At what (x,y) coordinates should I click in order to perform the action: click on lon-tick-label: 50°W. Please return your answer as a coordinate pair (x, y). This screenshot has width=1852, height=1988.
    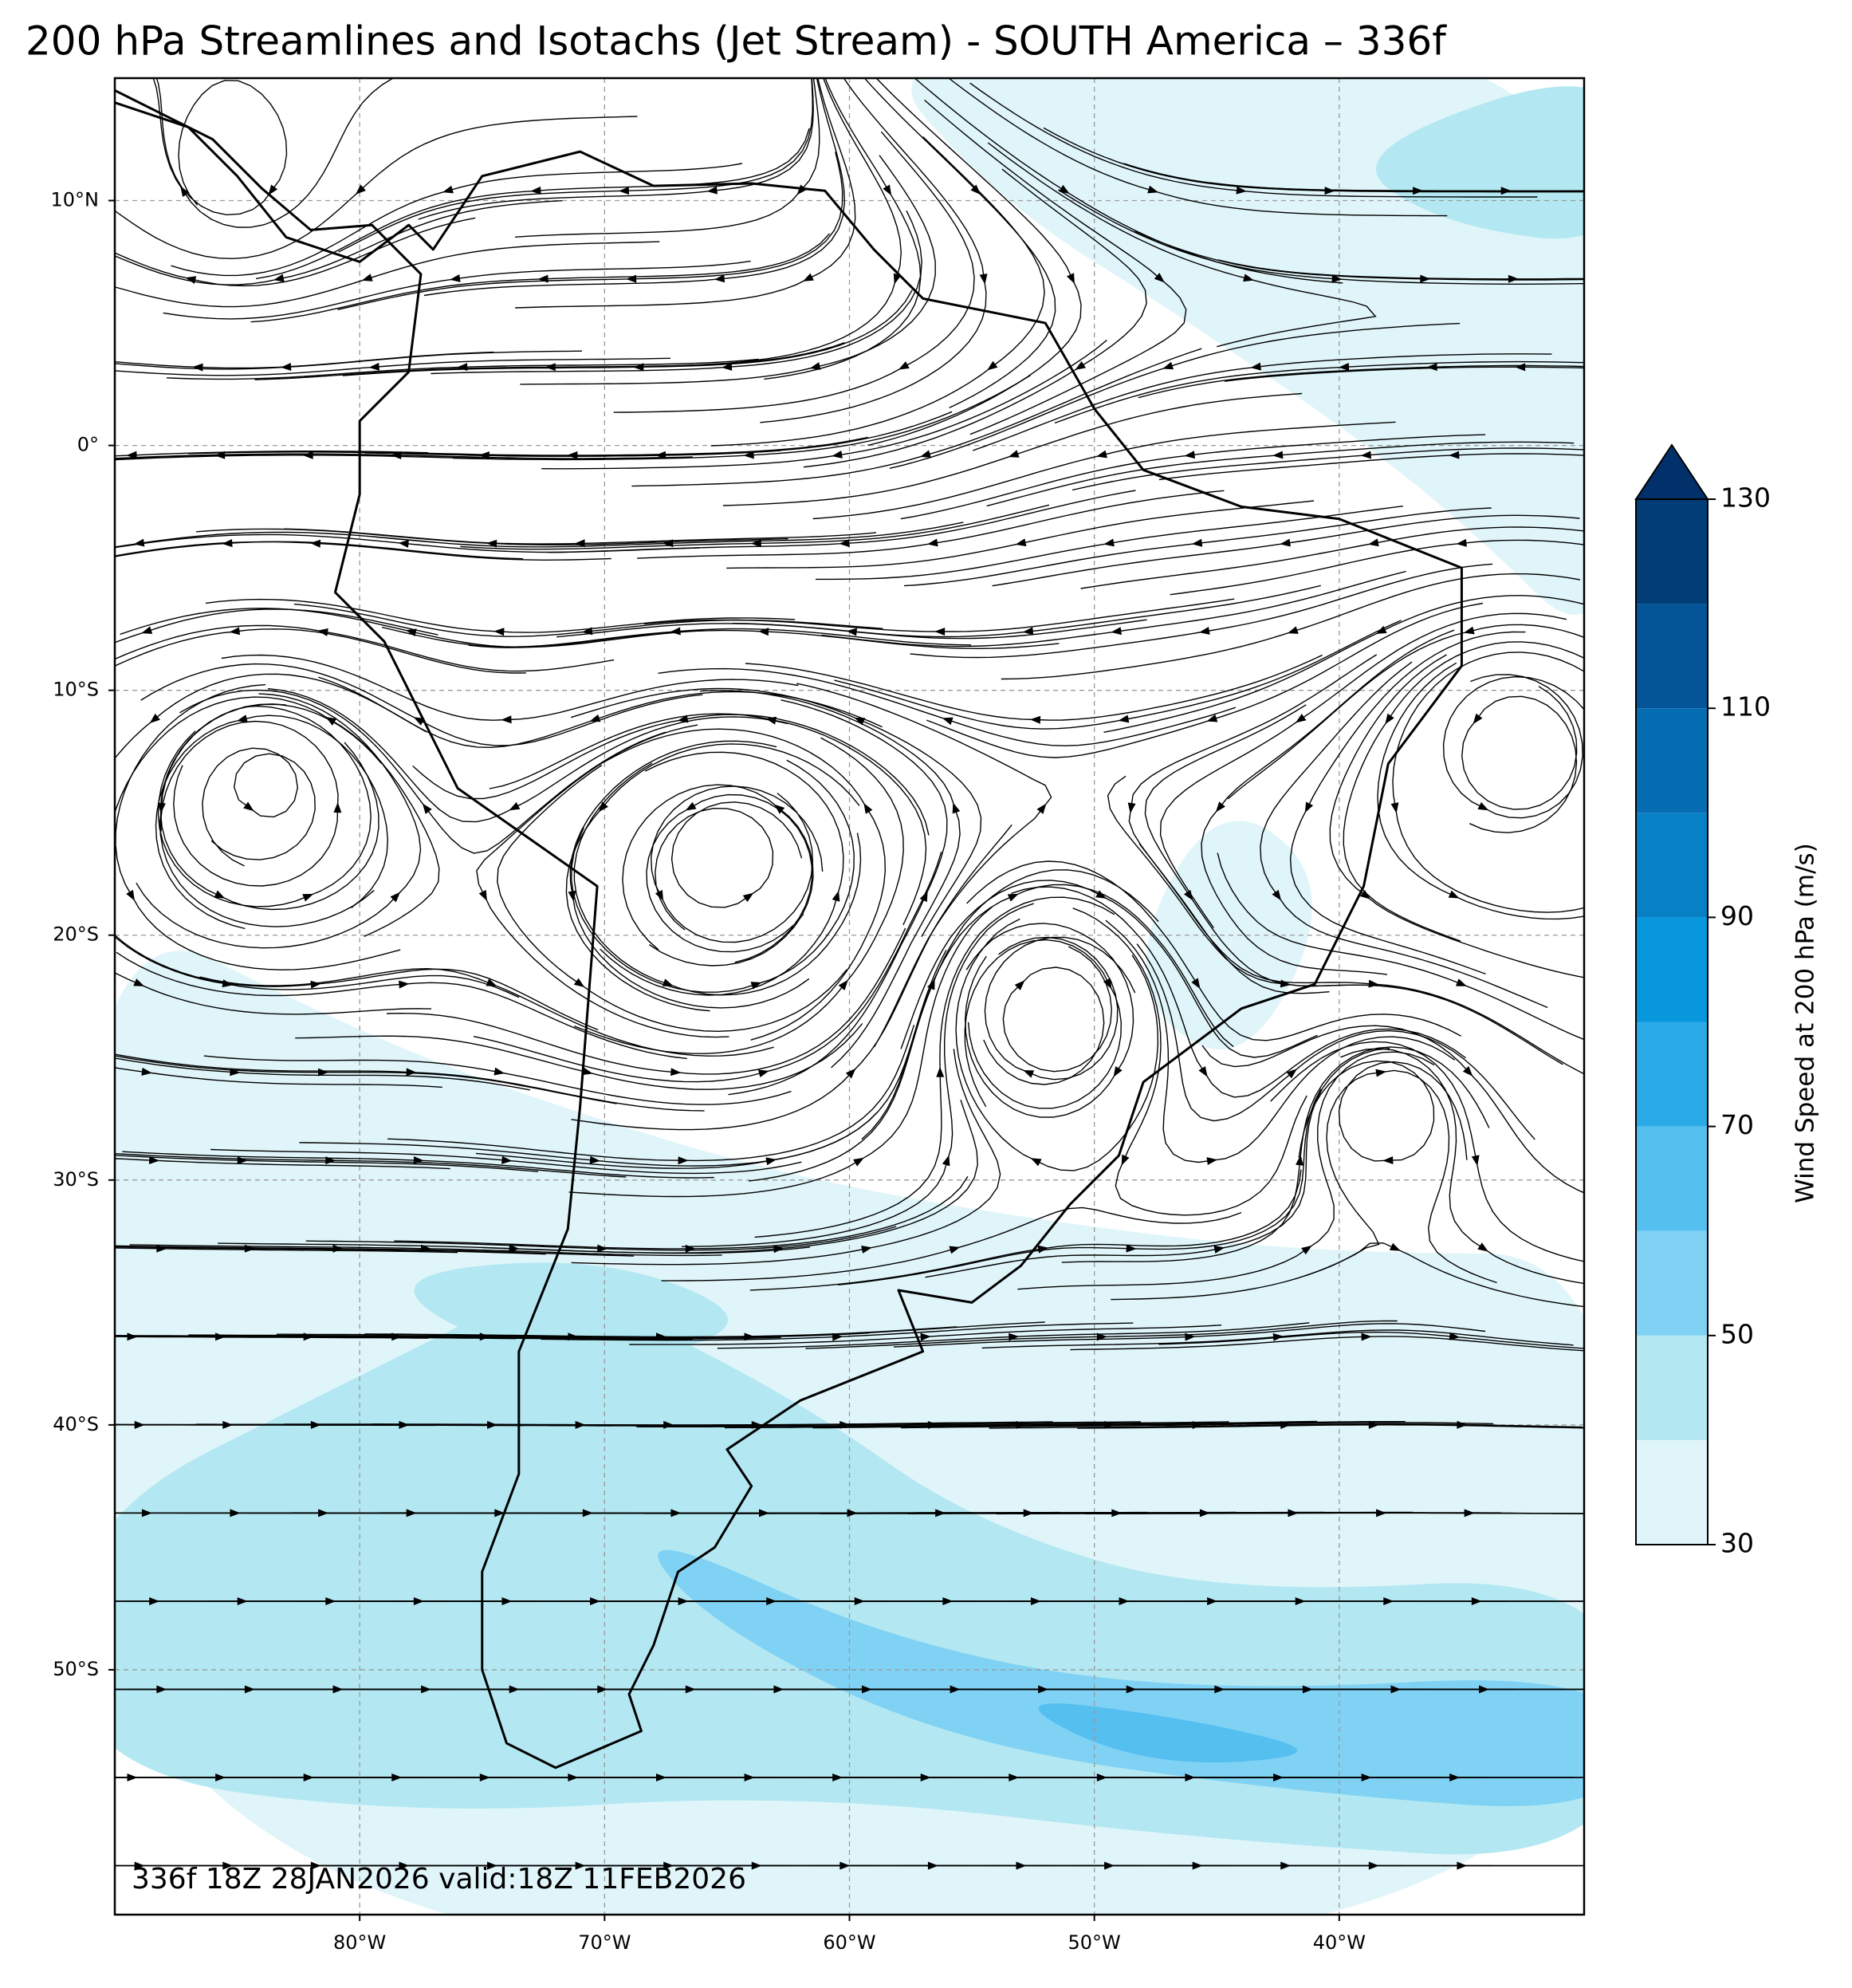
    Looking at the image, I should click on (1094, 1942).